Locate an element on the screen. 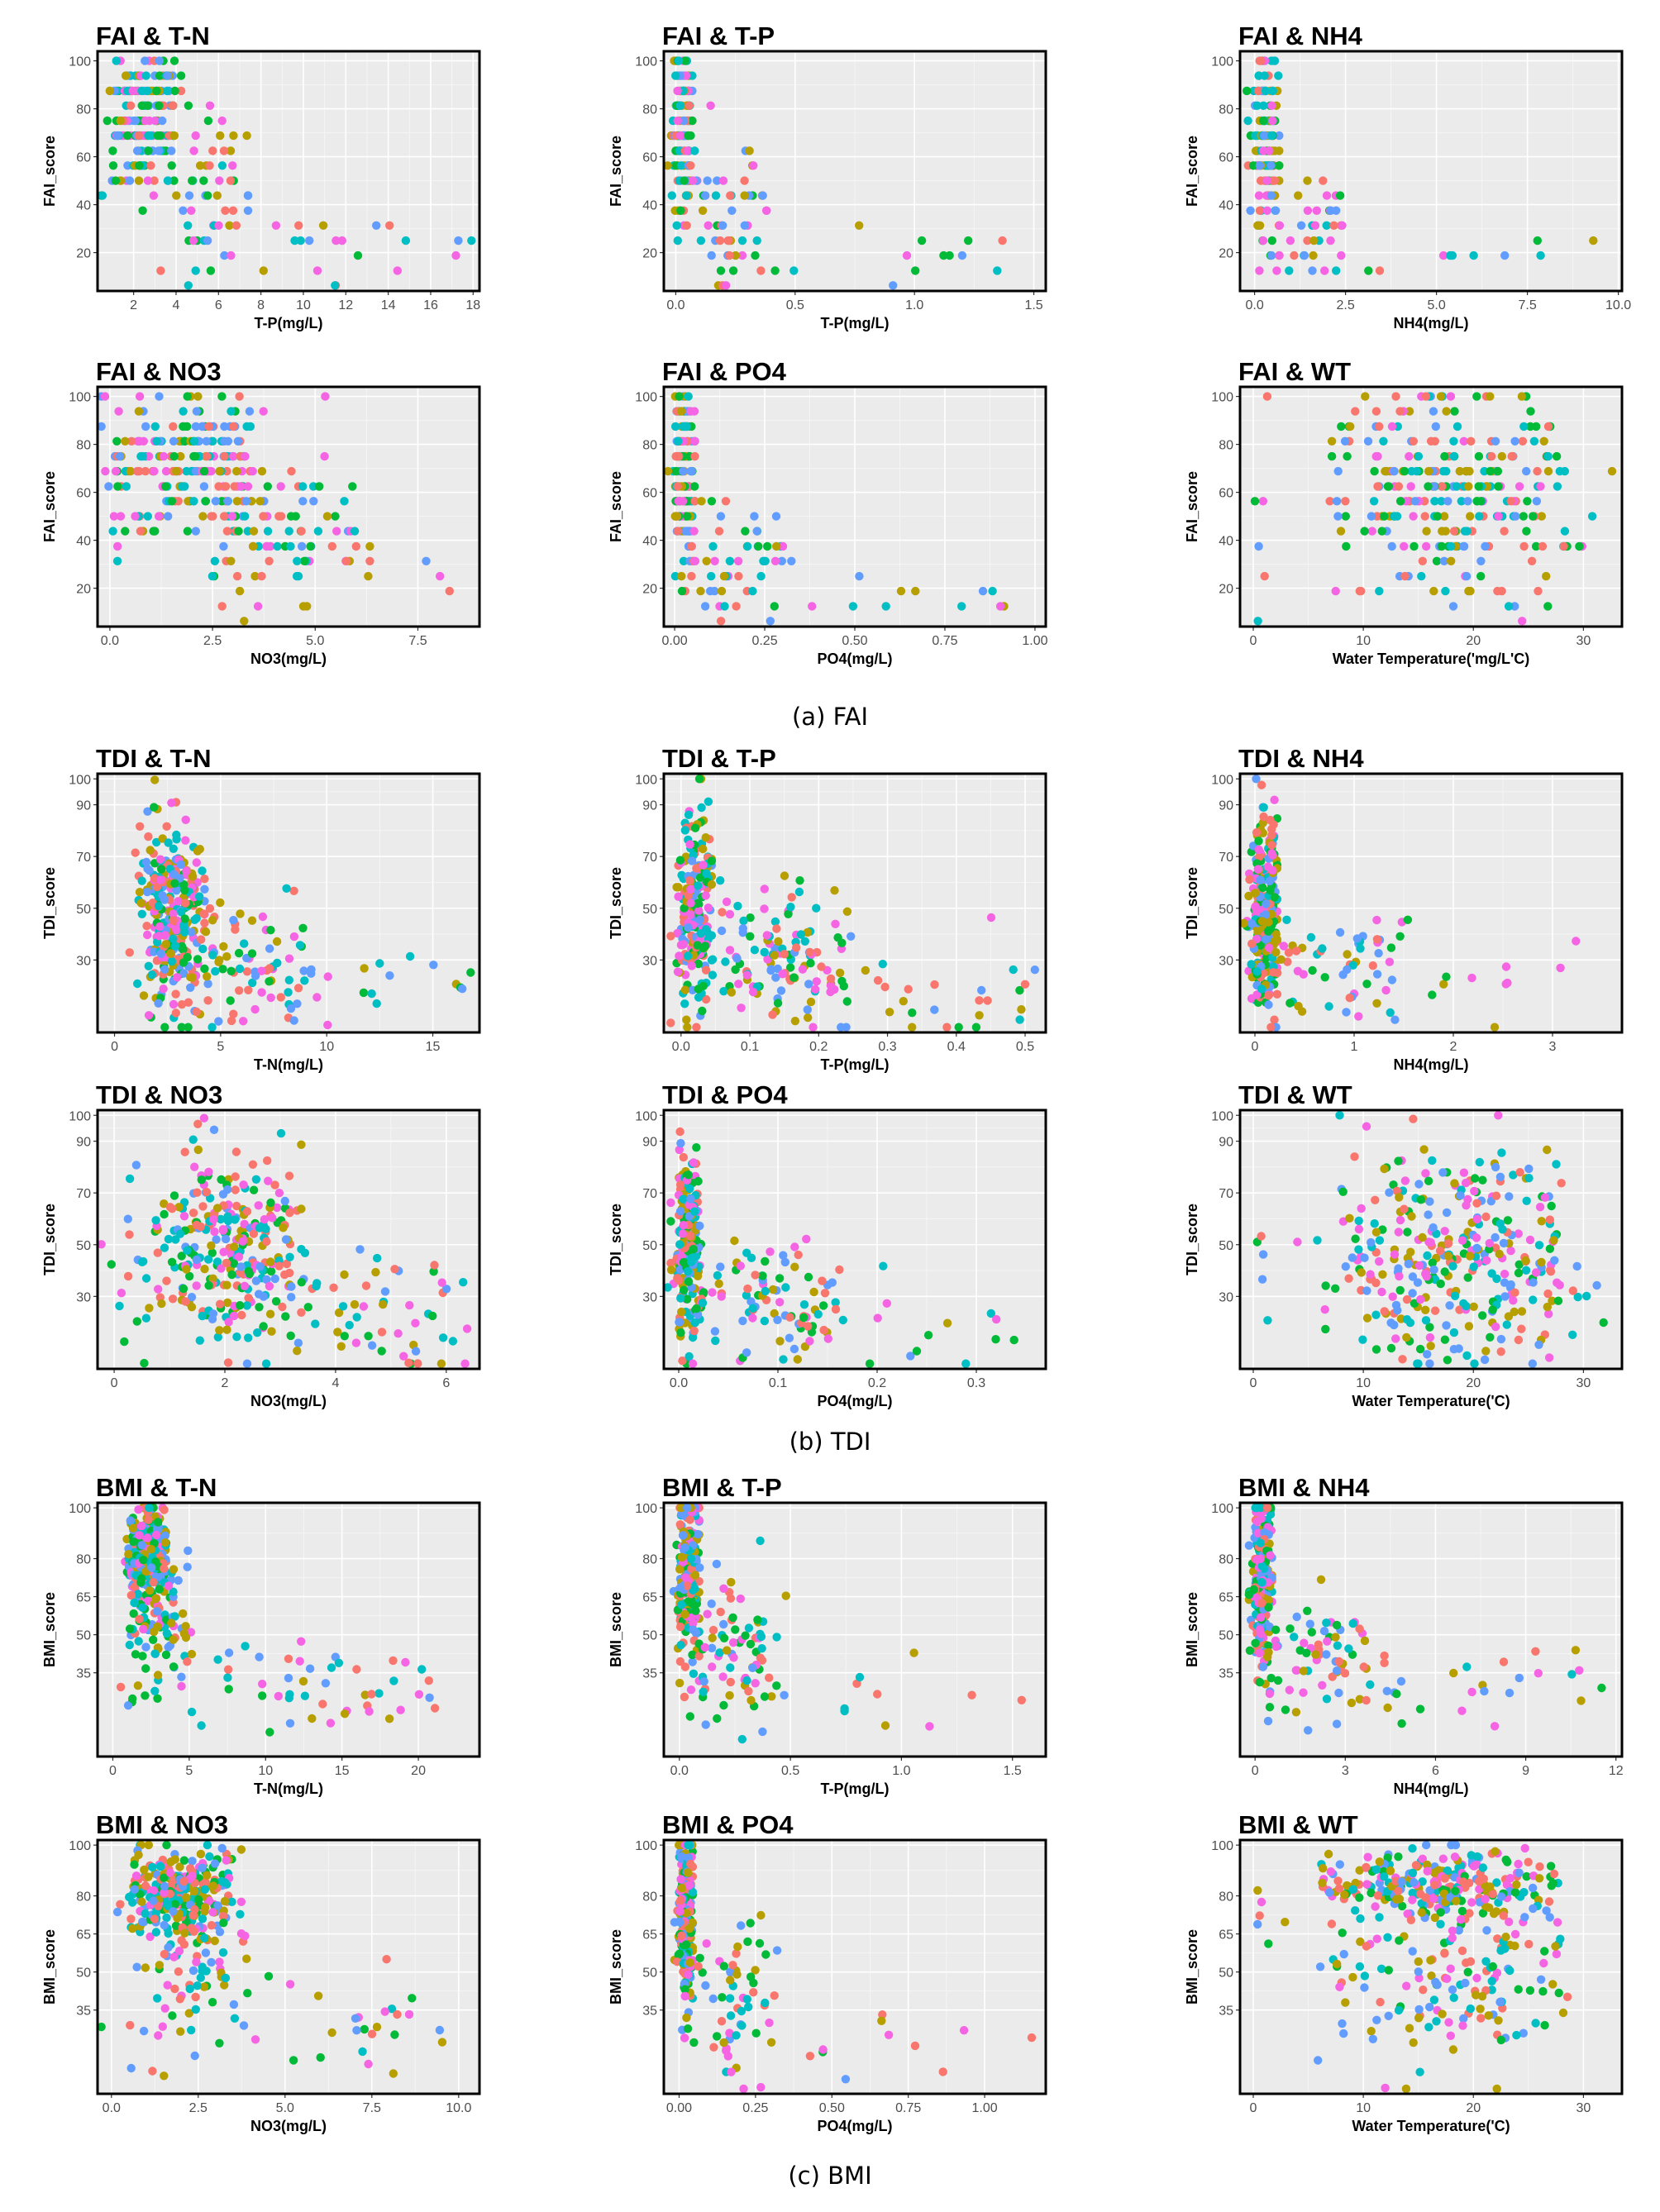  y-tick-label: 100 is located at coordinates (80, 62).